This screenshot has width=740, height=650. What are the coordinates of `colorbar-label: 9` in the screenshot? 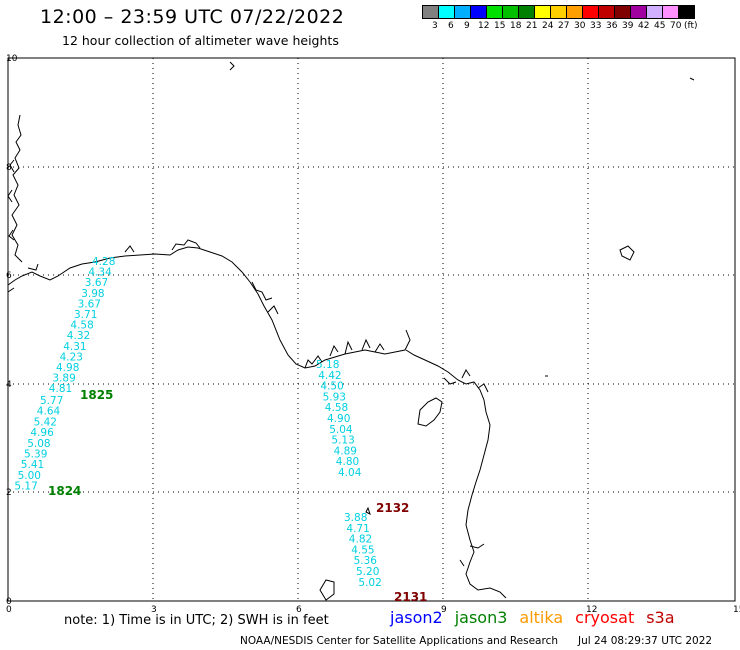 It's located at (467, 26).